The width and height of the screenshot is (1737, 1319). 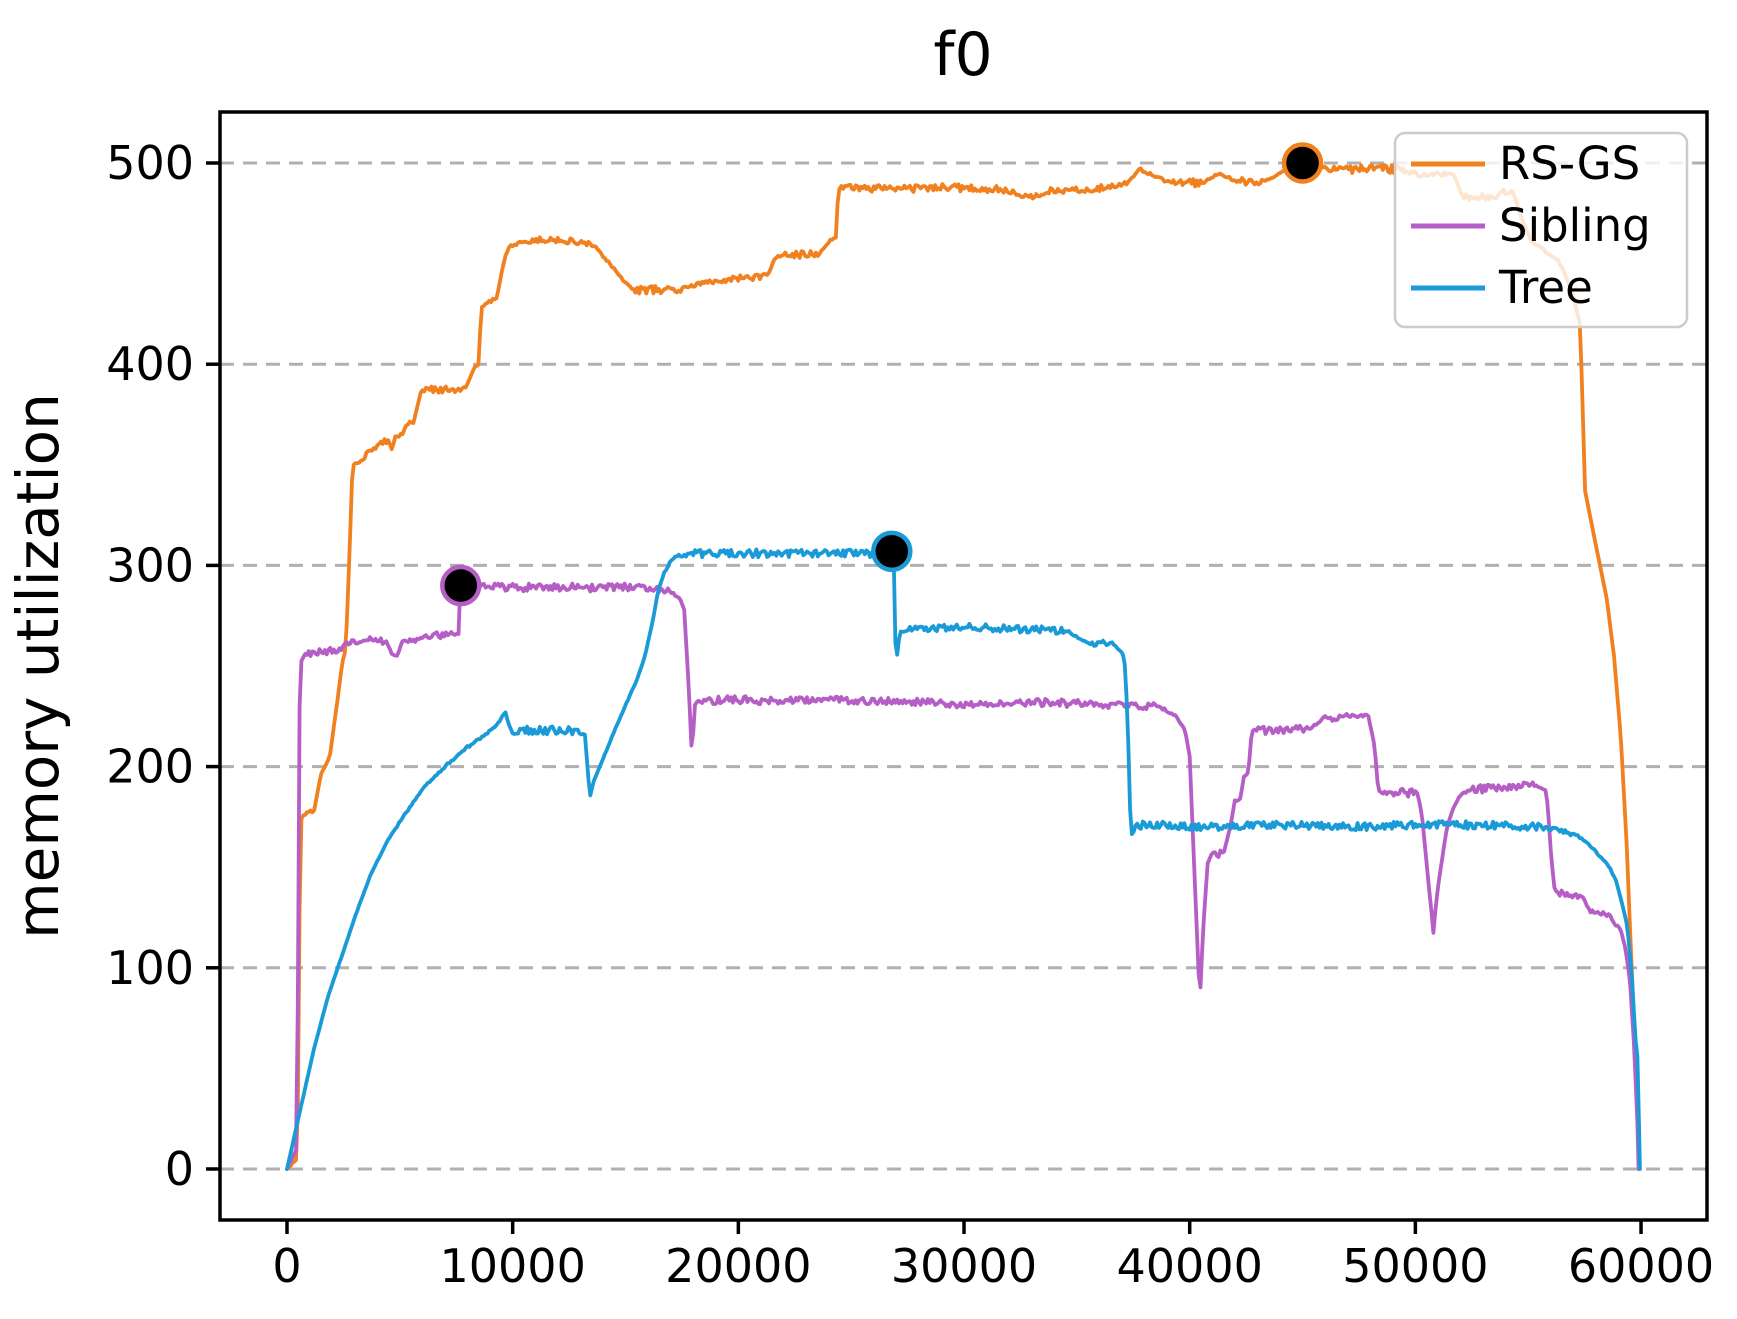 What do you see at coordinates (1575, 225) in the screenshot?
I see `legend-label-Sibling: Sibling` at bounding box center [1575, 225].